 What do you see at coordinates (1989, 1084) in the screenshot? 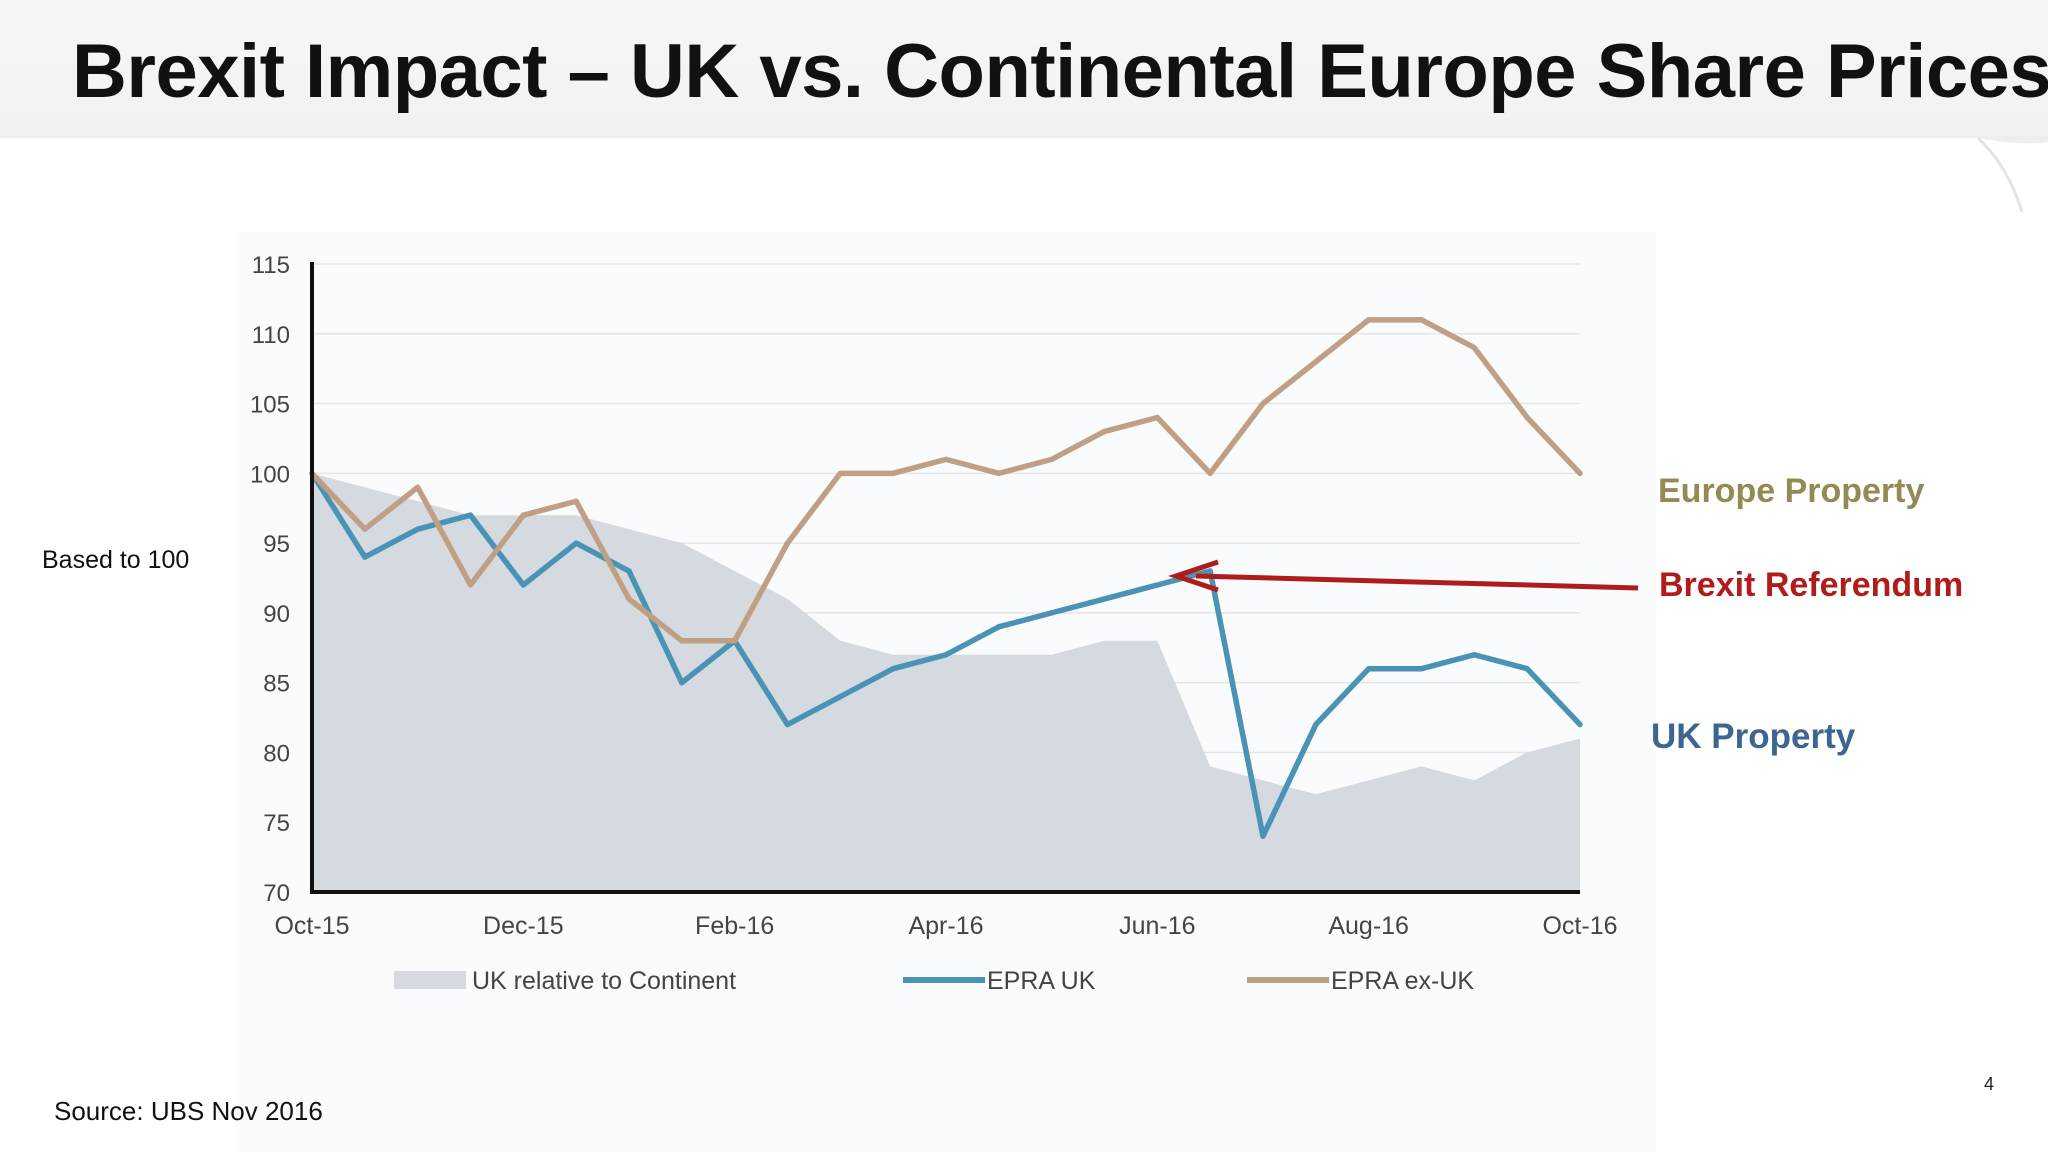
I see `page-number: 4` at bounding box center [1989, 1084].